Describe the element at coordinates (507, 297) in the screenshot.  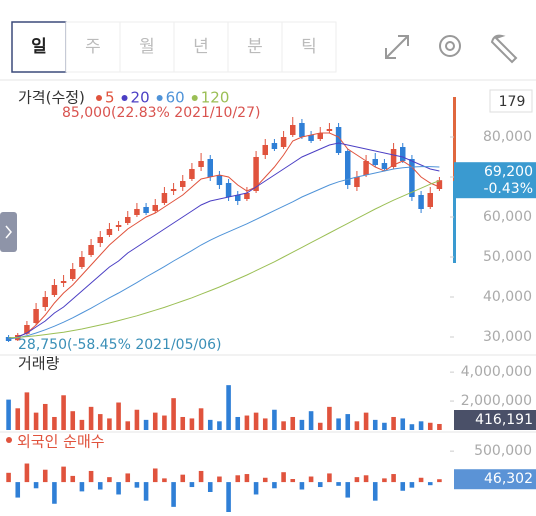
I see `y-tick-label: 40,000` at that location.